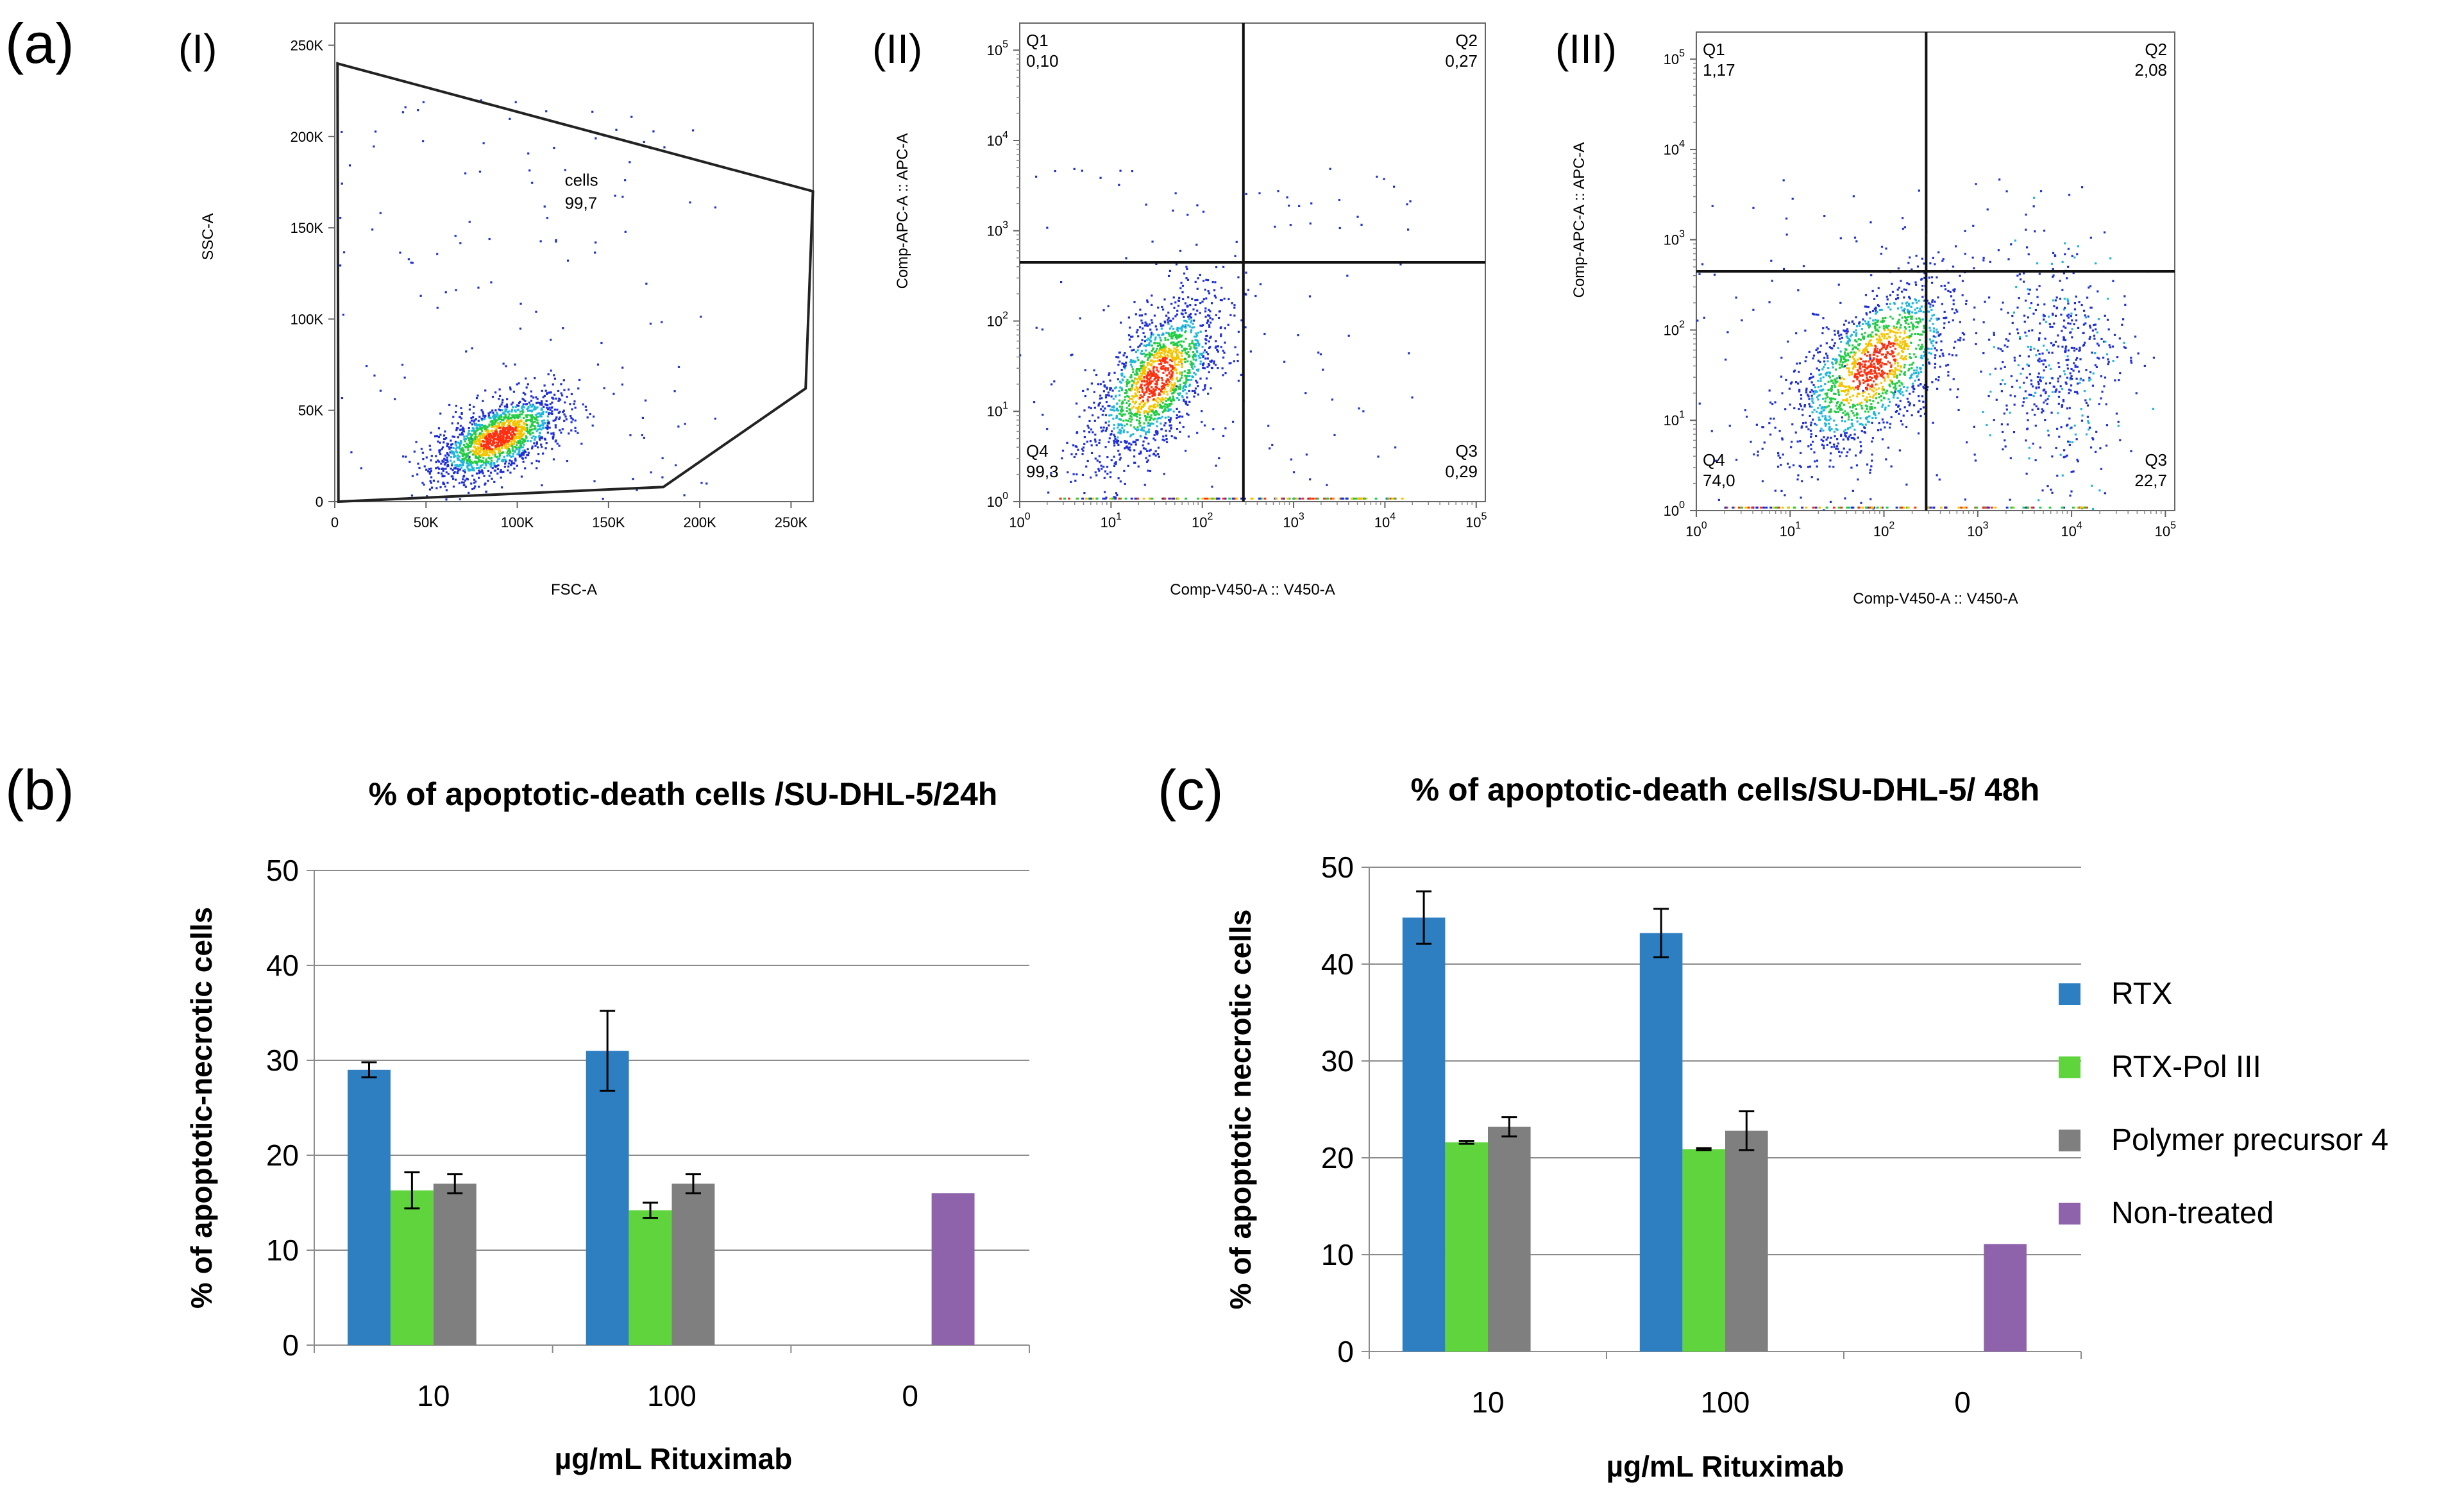 Image resolution: width=2464 pixels, height=1492 pixels. Describe the element at coordinates (997, 139) in the screenshot. I see `y-tick-label: 10⁴` at that location.